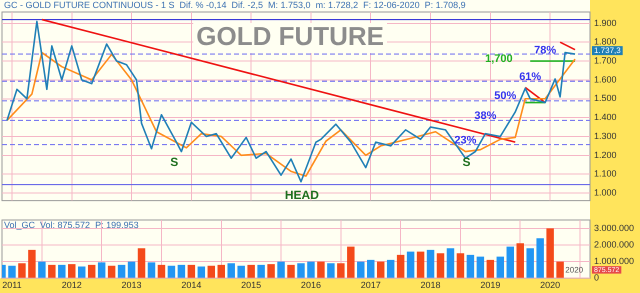  Describe the element at coordinates (605, 23) in the screenshot. I see `y-tick-label: 1.900` at that location.